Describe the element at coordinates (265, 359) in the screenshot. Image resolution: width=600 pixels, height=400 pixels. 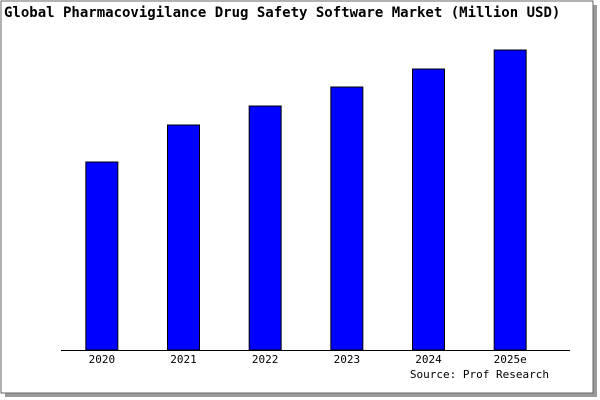
I see `x-tick-label: 2022` at that location.